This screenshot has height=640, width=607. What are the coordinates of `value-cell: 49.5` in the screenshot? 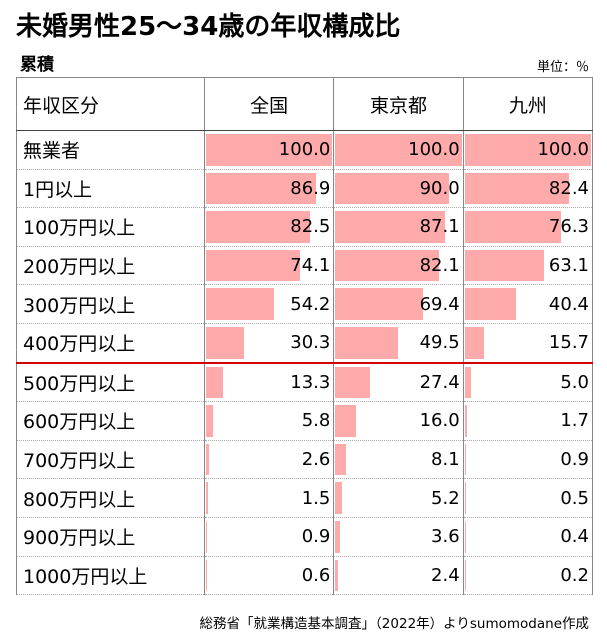 It's located at (398, 343).